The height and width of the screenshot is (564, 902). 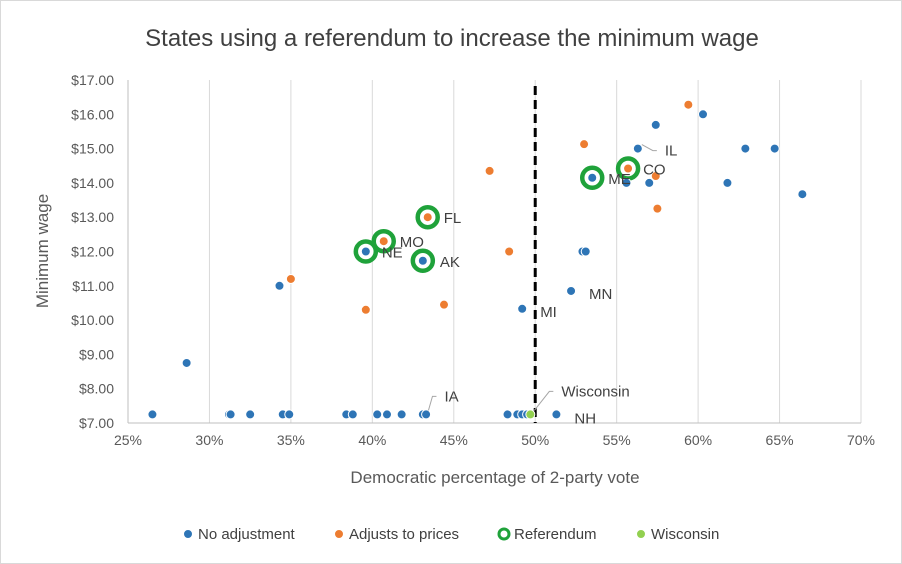 I want to click on y-tick-label: $8.00, so click(x=96, y=389).